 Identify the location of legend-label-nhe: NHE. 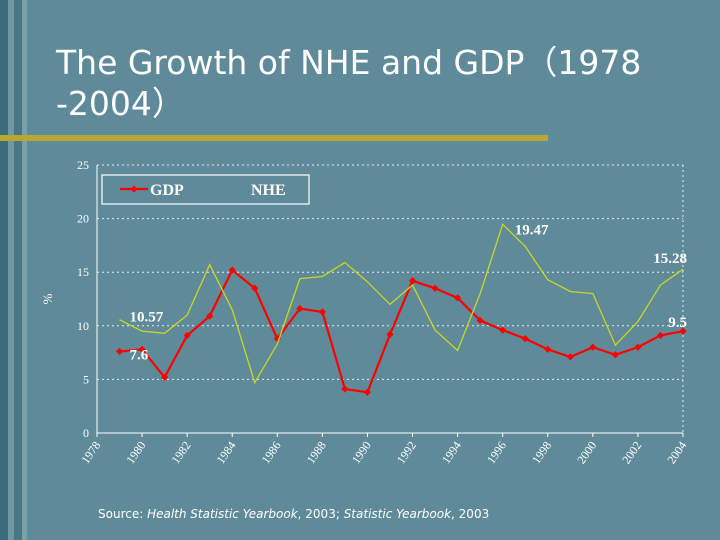
(268, 190).